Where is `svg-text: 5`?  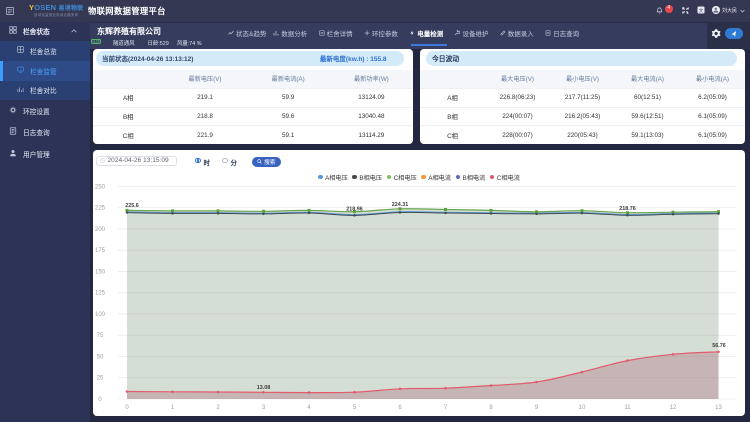
svg-text: 5 is located at coordinates (355, 408).